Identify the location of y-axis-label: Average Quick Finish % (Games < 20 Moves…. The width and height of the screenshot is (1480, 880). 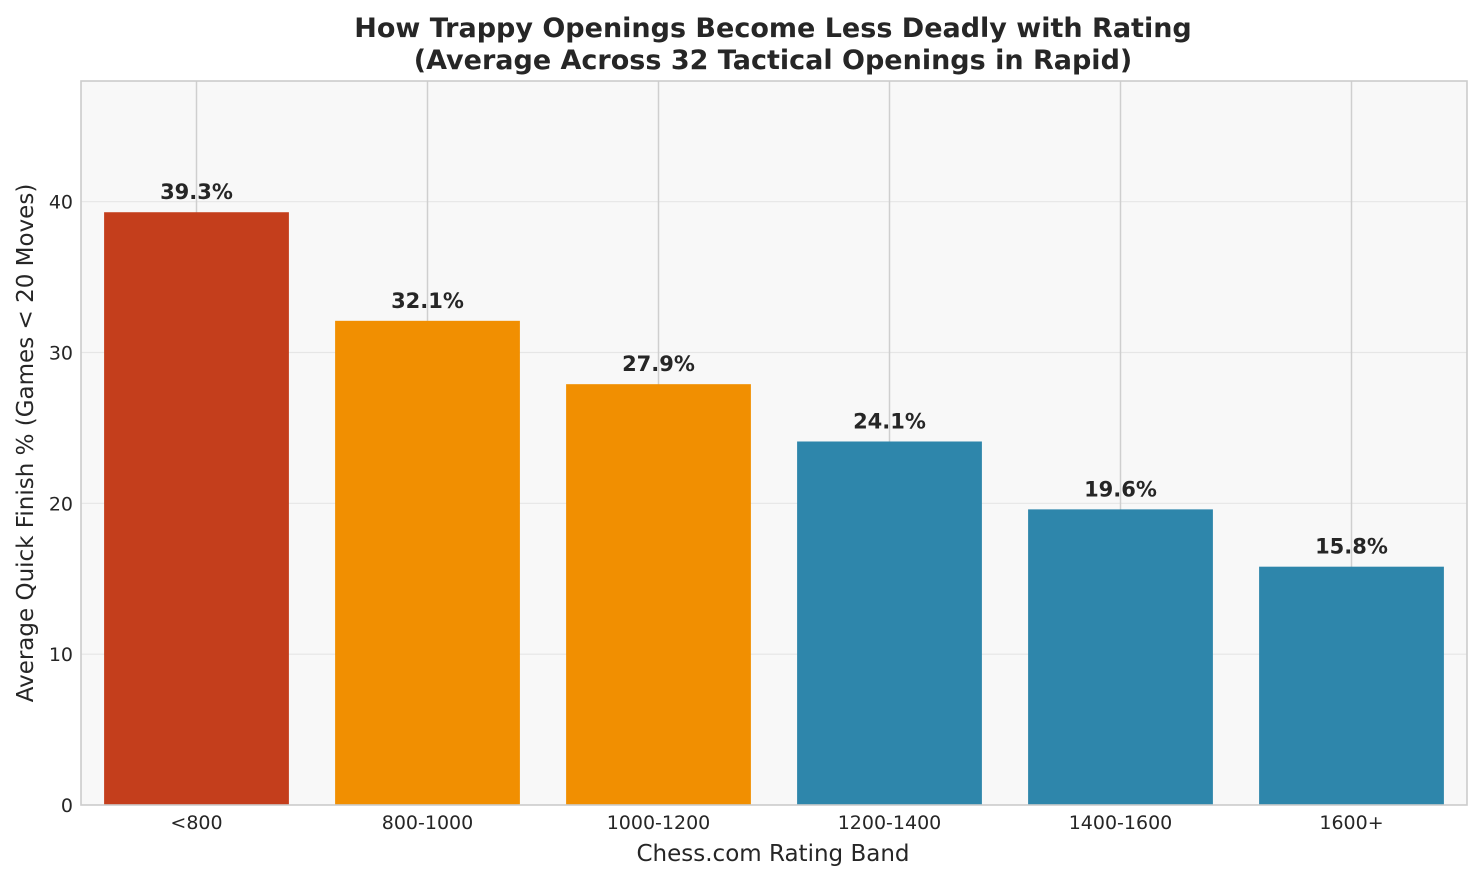
(26, 443).